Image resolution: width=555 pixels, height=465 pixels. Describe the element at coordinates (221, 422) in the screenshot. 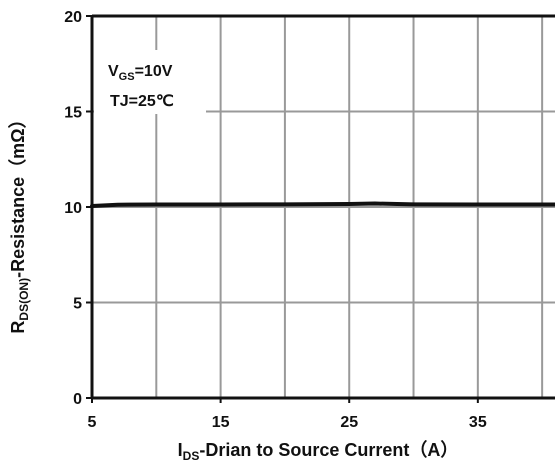

I see `x-tick-label: 15` at that location.